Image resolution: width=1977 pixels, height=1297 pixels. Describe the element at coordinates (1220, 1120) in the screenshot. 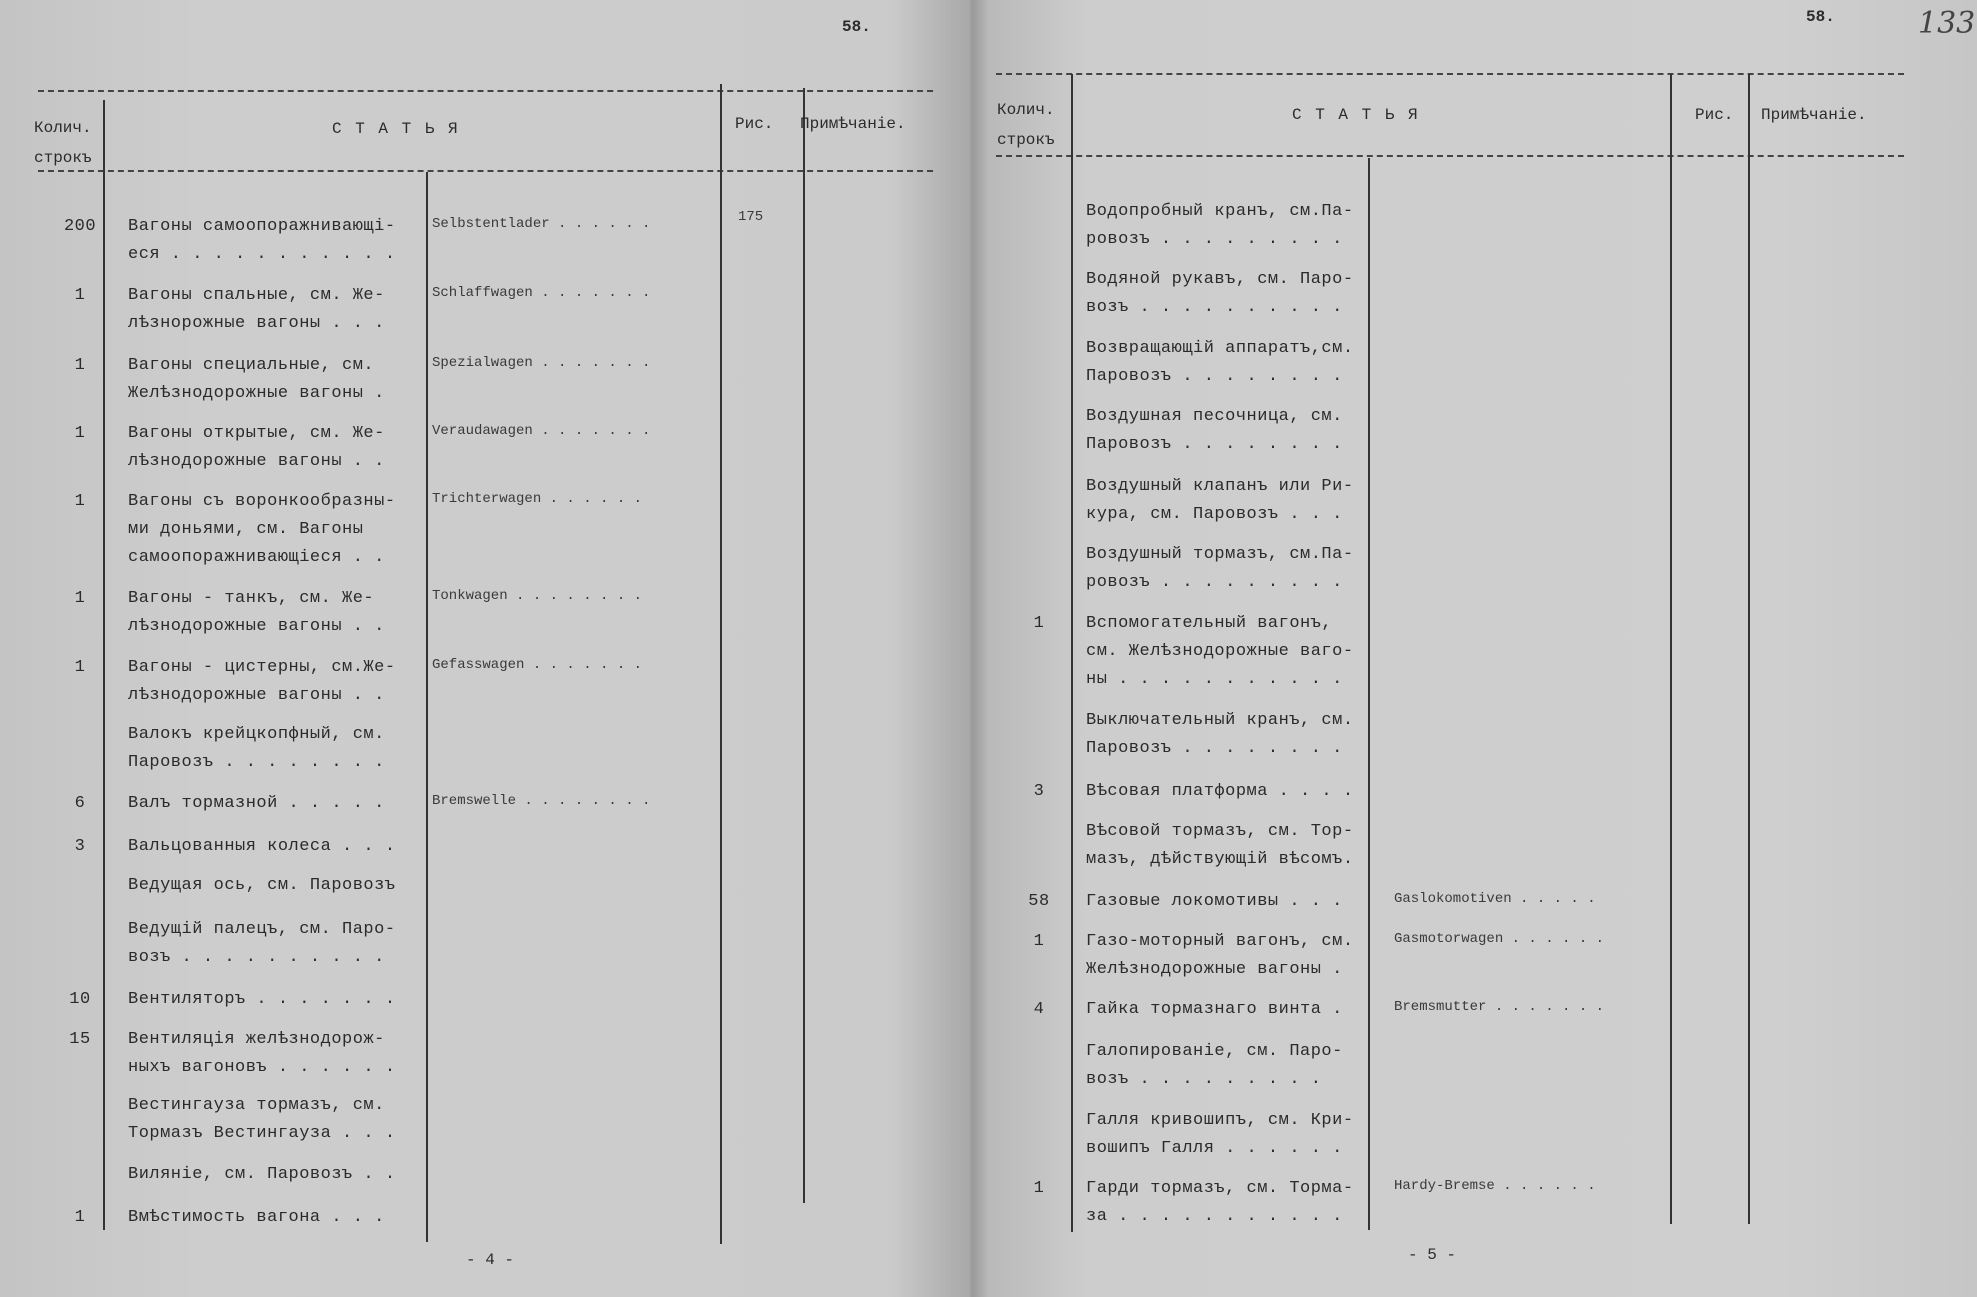

I see `row-article-ru: Галля кривошипъ, см. Кри-` at that location.